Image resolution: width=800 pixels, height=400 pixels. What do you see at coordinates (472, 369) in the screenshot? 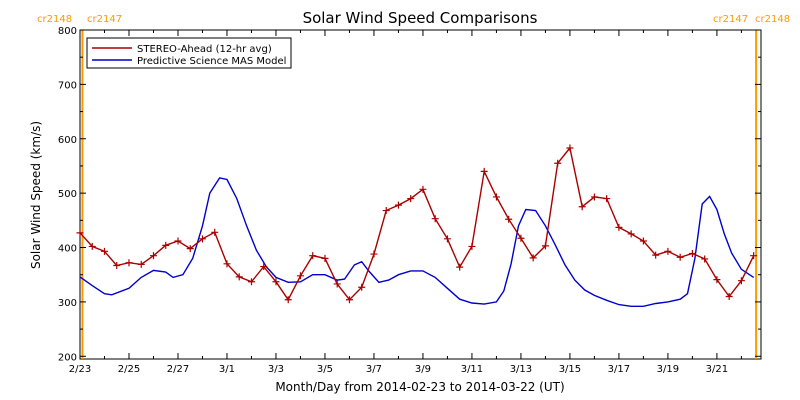
I see `x-tick-label: 3/11` at bounding box center [472, 369].